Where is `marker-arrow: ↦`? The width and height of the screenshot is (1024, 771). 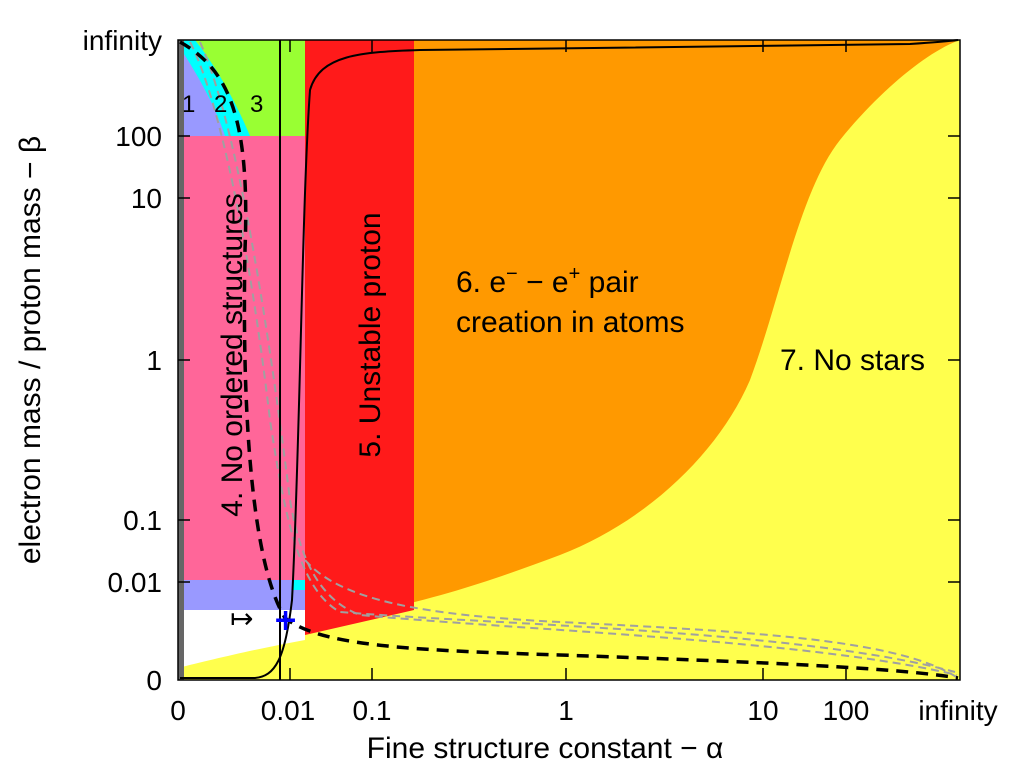
marker-arrow: ↦ is located at coordinates (241, 618).